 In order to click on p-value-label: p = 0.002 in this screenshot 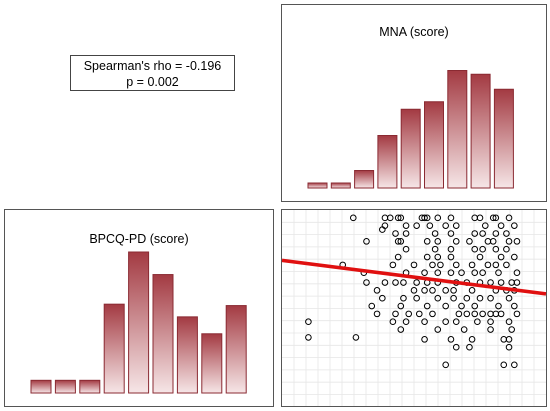, I will do `click(152, 82)`.